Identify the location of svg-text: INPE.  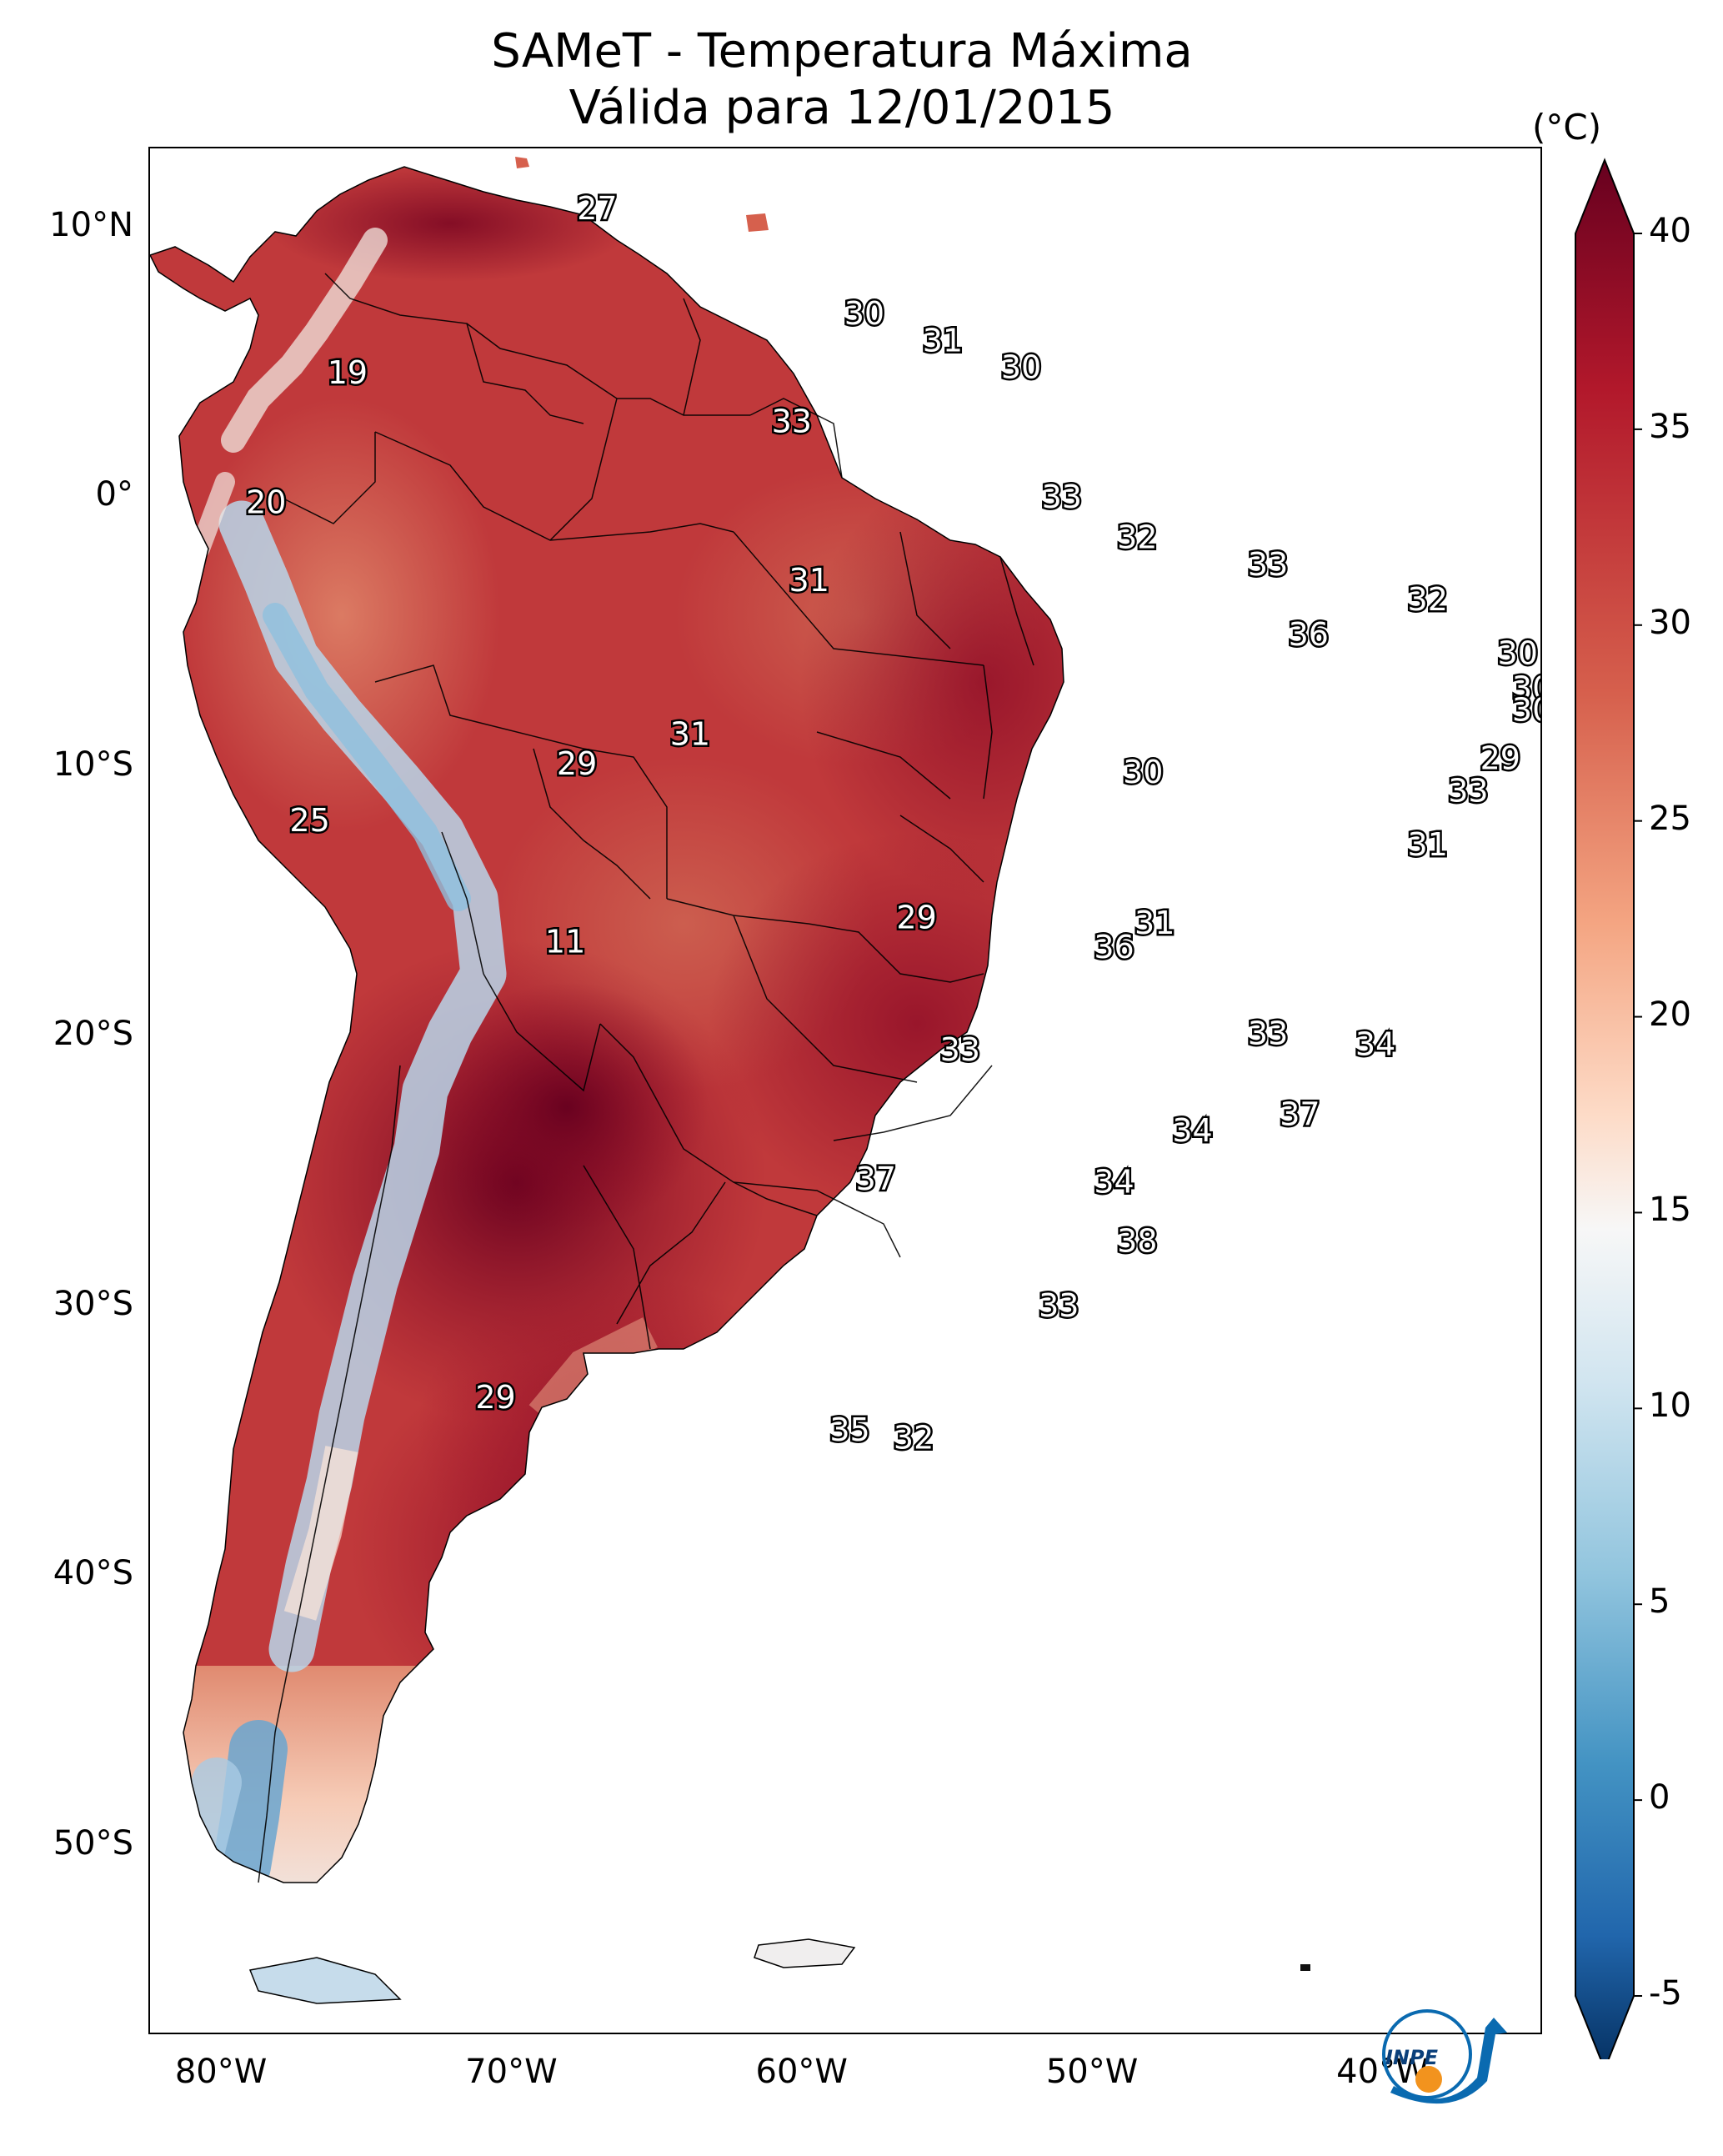
(1412, 2057).